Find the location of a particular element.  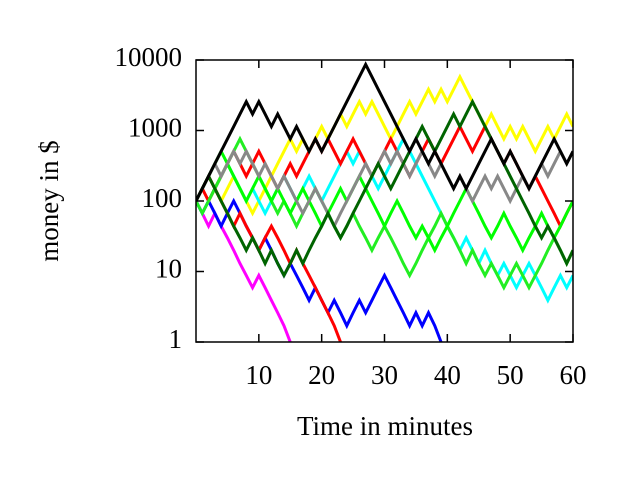

y-tick-label: 10 is located at coordinates (168, 269).